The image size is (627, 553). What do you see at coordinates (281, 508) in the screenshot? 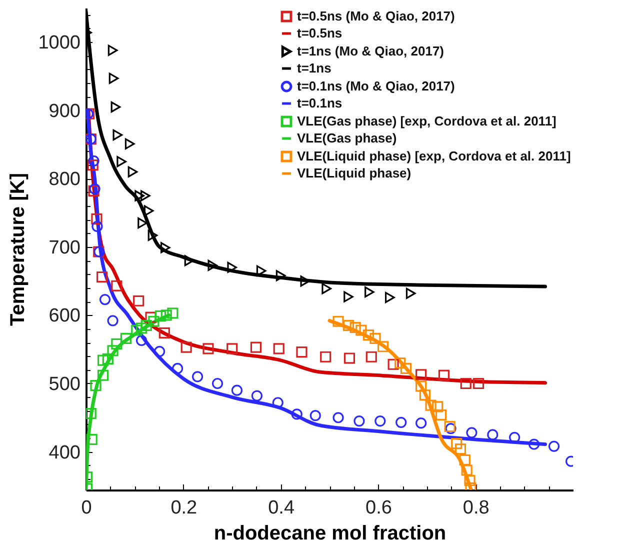
I see `x-tick-label: 0.4` at bounding box center [281, 508].